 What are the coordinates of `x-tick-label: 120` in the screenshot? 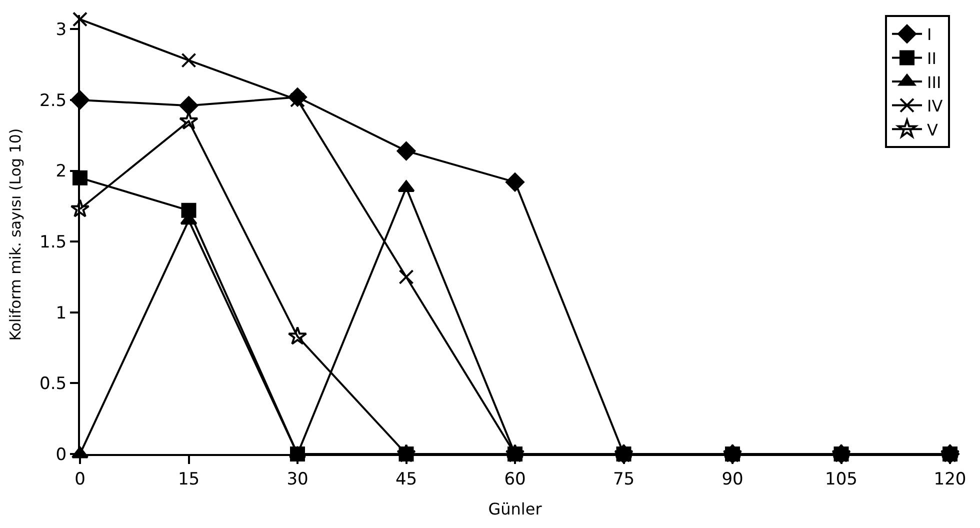 It's located at (950, 479).